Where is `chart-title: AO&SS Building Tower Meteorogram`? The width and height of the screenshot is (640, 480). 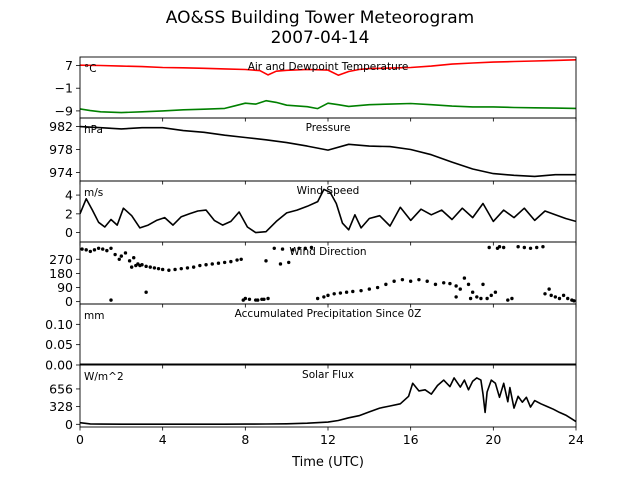
chart-title: AO&SS Building Tower Meteorogram is located at coordinates (320, 18).